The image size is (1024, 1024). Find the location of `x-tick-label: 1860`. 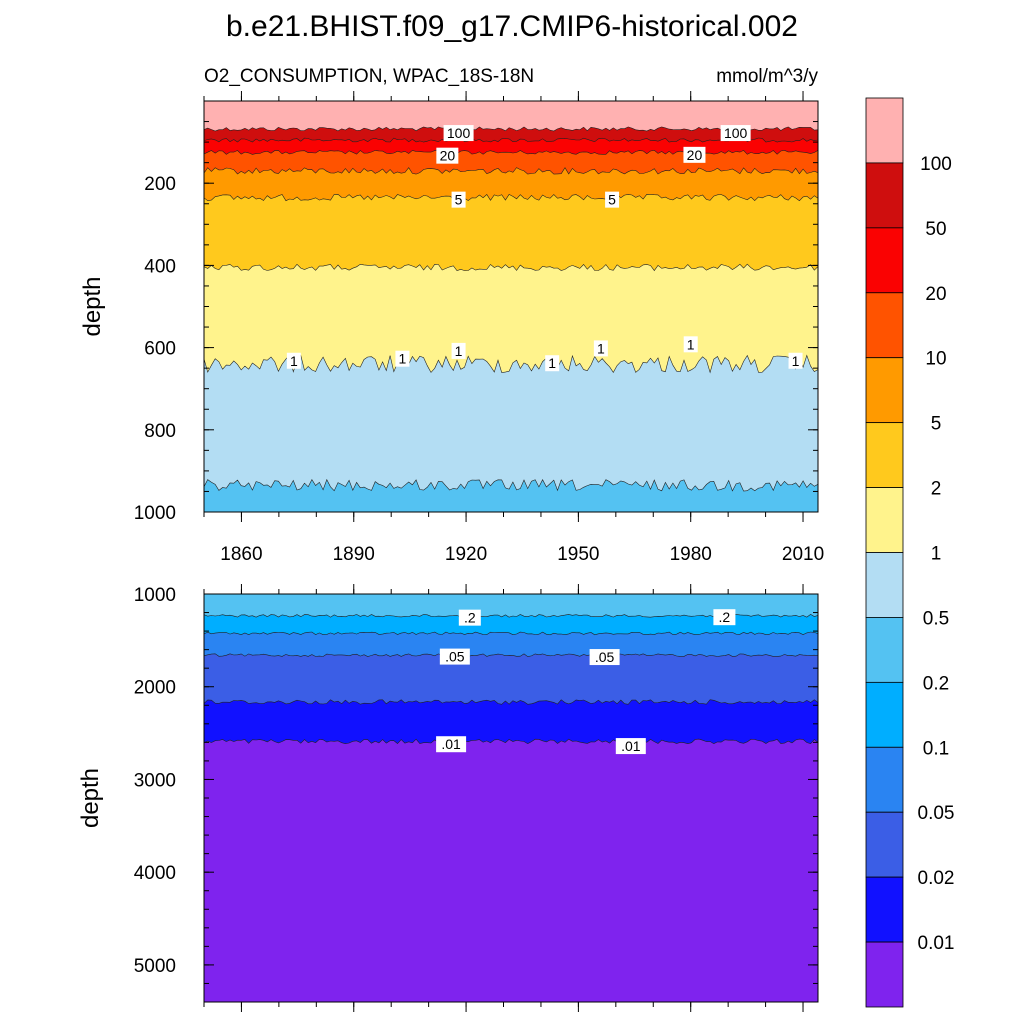

x-tick-label: 1860 is located at coordinates (241, 554).